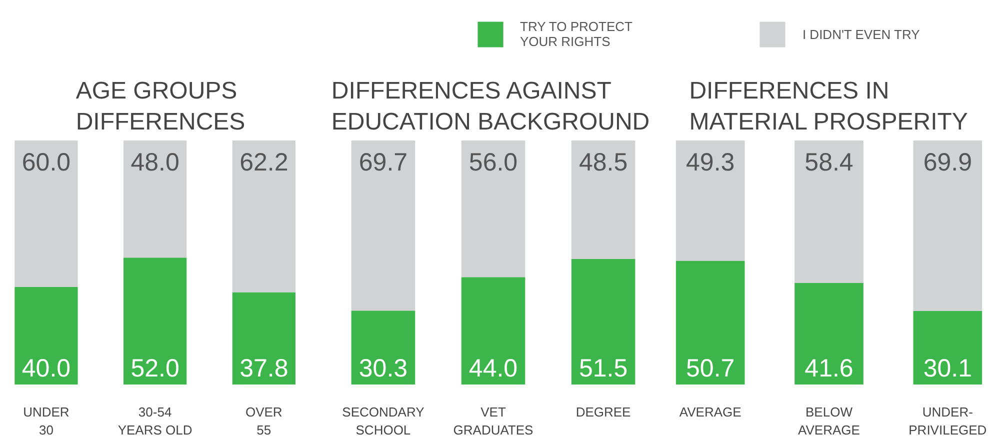 The image size is (997, 440). Describe the element at coordinates (829, 421) in the screenshot. I see `x-tick-label: BELOW AVERAGE` at that location.